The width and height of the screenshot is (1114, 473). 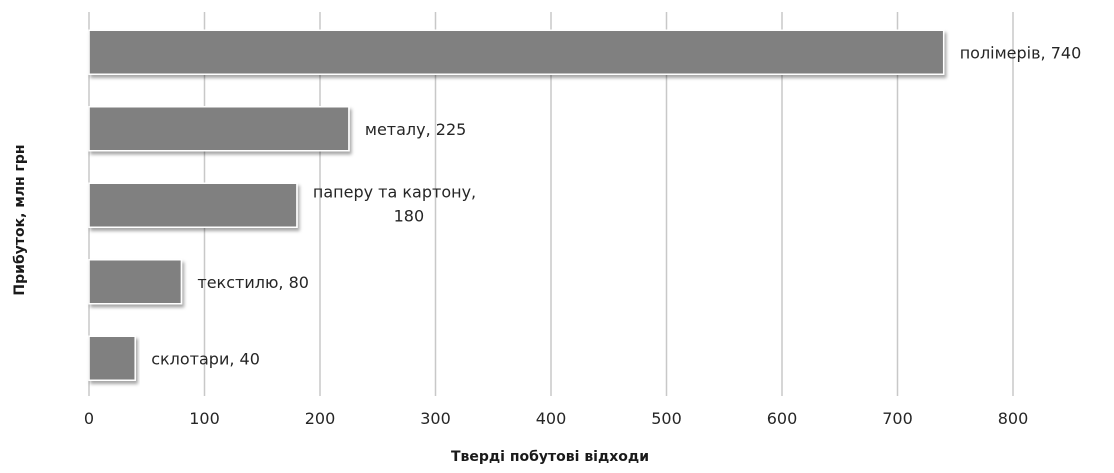 What do you see at coordinates (205, 358) in the screenshot?
I see `data-label: склотари, 40` at bounding box center [205, 358].